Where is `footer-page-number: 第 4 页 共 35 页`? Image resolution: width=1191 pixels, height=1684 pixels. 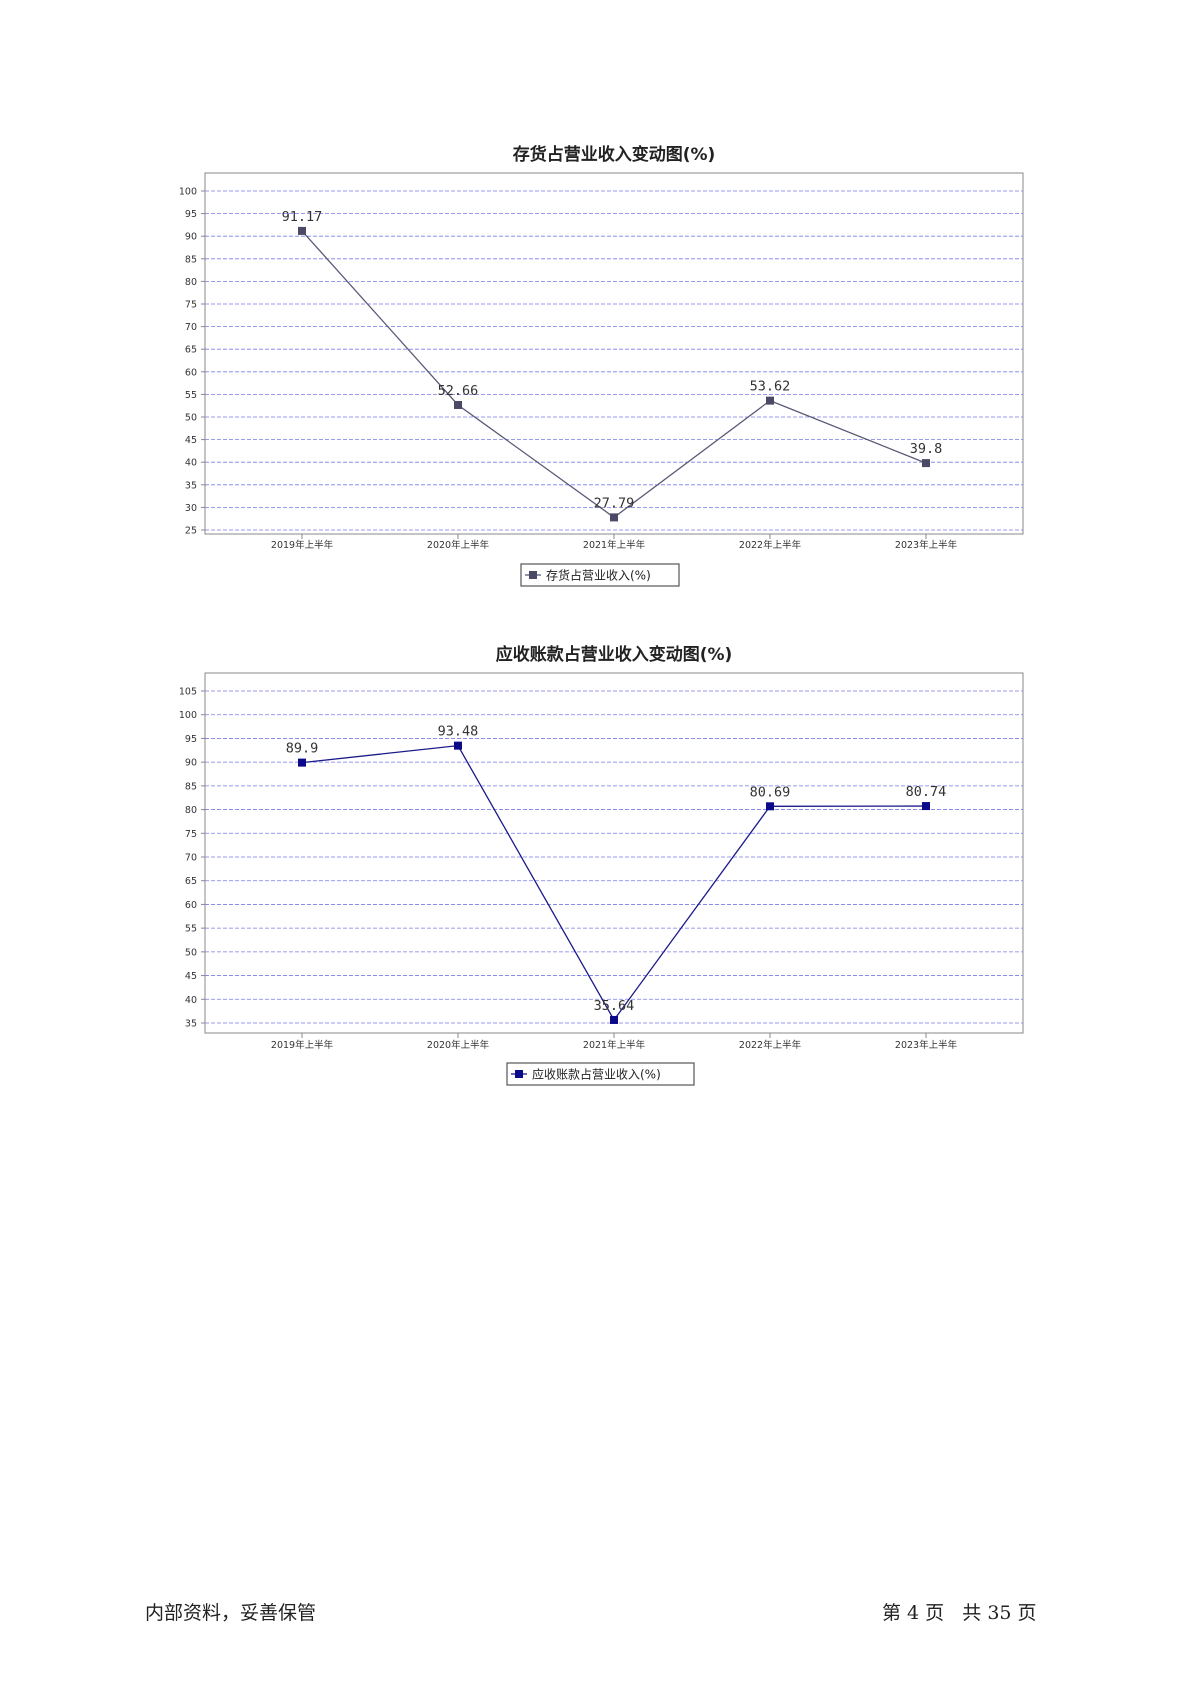 footer-page-number: 第 4 页 共 35 页 is located at coordinates (959, 1613).